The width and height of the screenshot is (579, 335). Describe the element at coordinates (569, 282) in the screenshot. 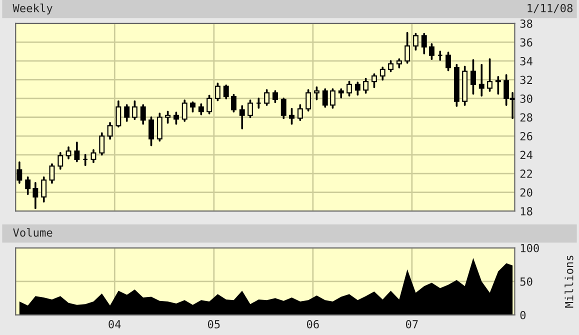

I see `y-axis-title: Millions` at that location.